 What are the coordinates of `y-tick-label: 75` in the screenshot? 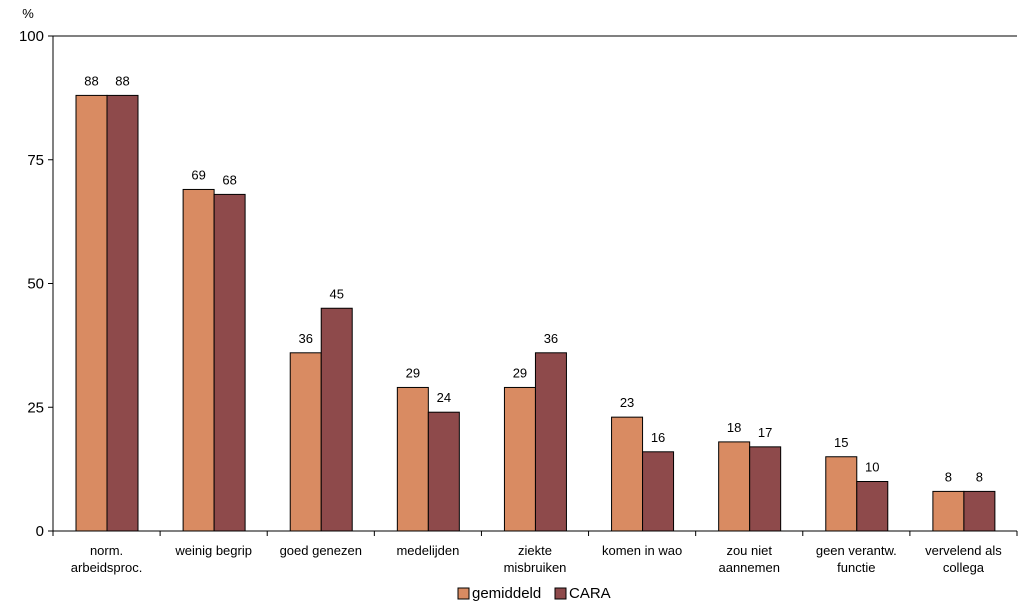 It's located at (35, 160).